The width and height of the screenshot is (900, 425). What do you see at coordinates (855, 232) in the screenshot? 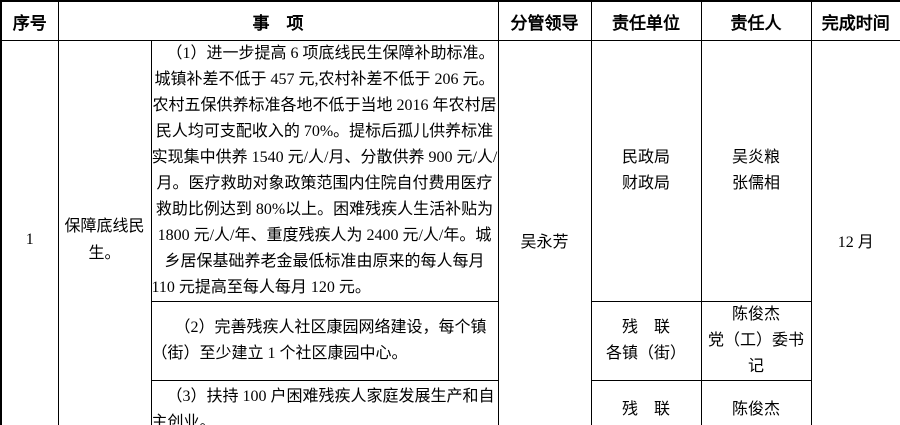
I see `deadline-cell: 12 月` at bounding box center [855, 232].